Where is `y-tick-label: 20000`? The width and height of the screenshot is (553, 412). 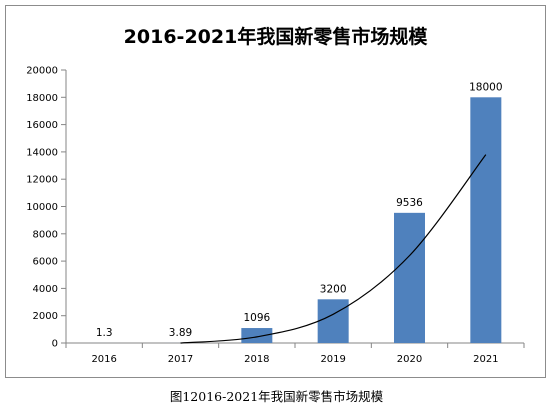 y-tick-label: 20000 is located at coordinates (42, 71).